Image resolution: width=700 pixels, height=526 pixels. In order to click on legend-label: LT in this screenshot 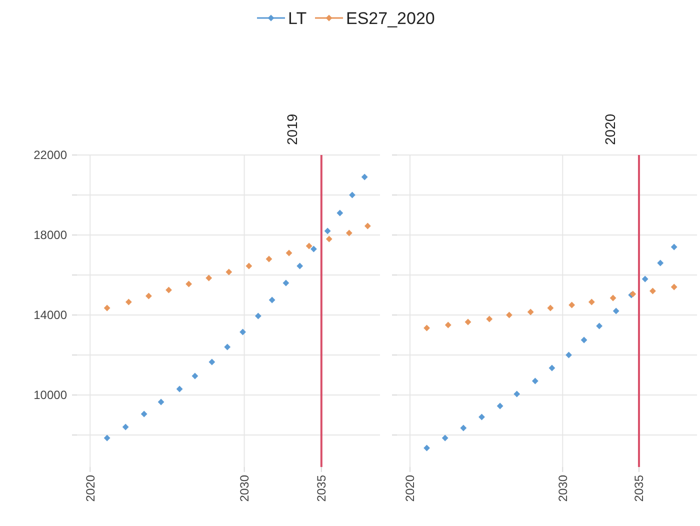, I will do `click(297, 18)`.